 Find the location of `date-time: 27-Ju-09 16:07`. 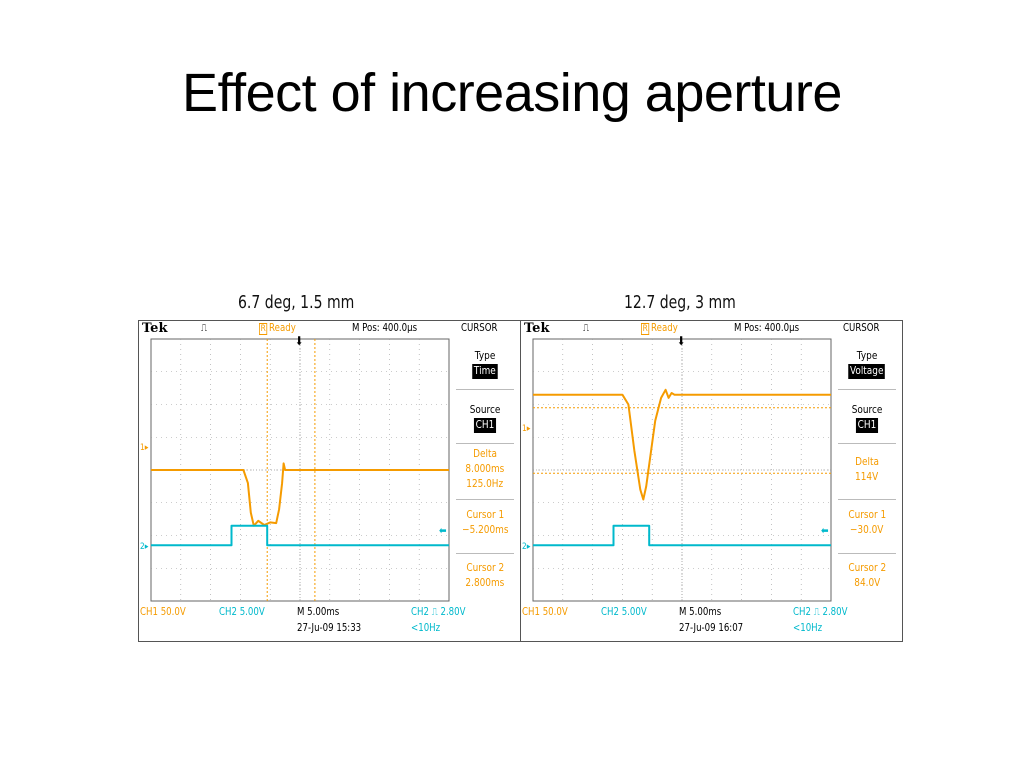

date-time: 27-Ju-09 16:07 is located at coordinates (711, 628).